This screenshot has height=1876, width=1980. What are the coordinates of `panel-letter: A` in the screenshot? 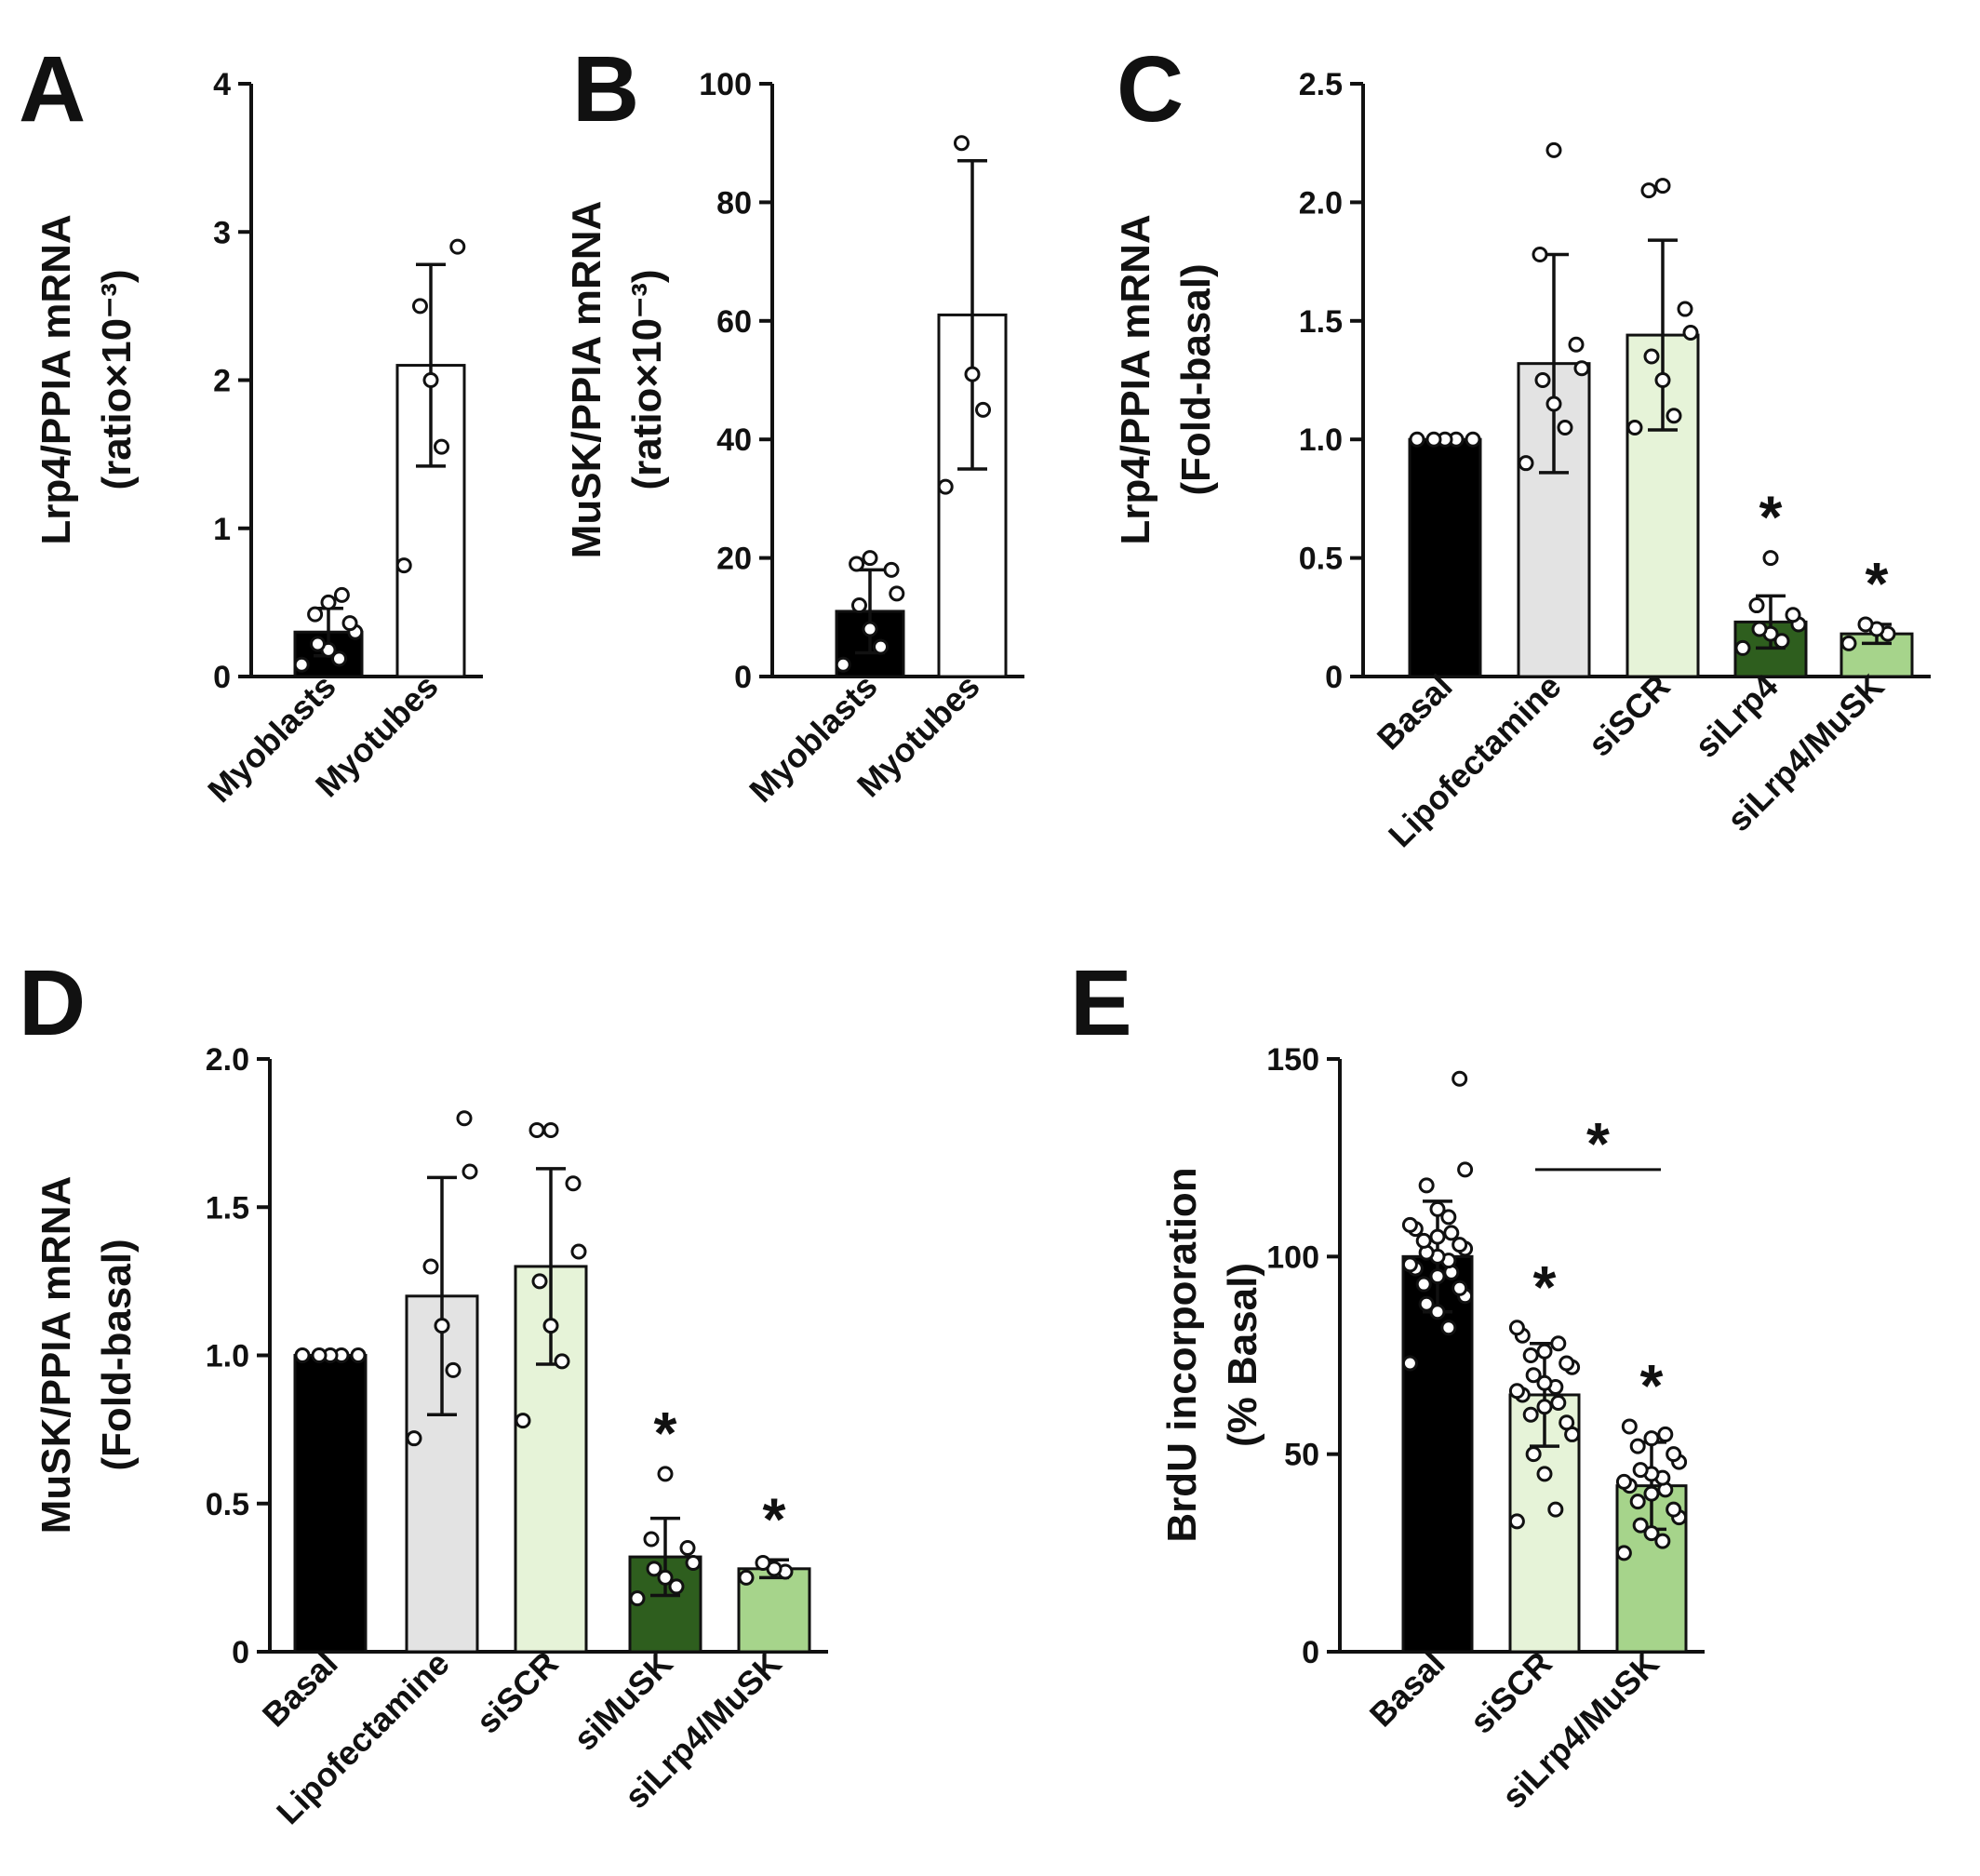 It's located at (53, 89).